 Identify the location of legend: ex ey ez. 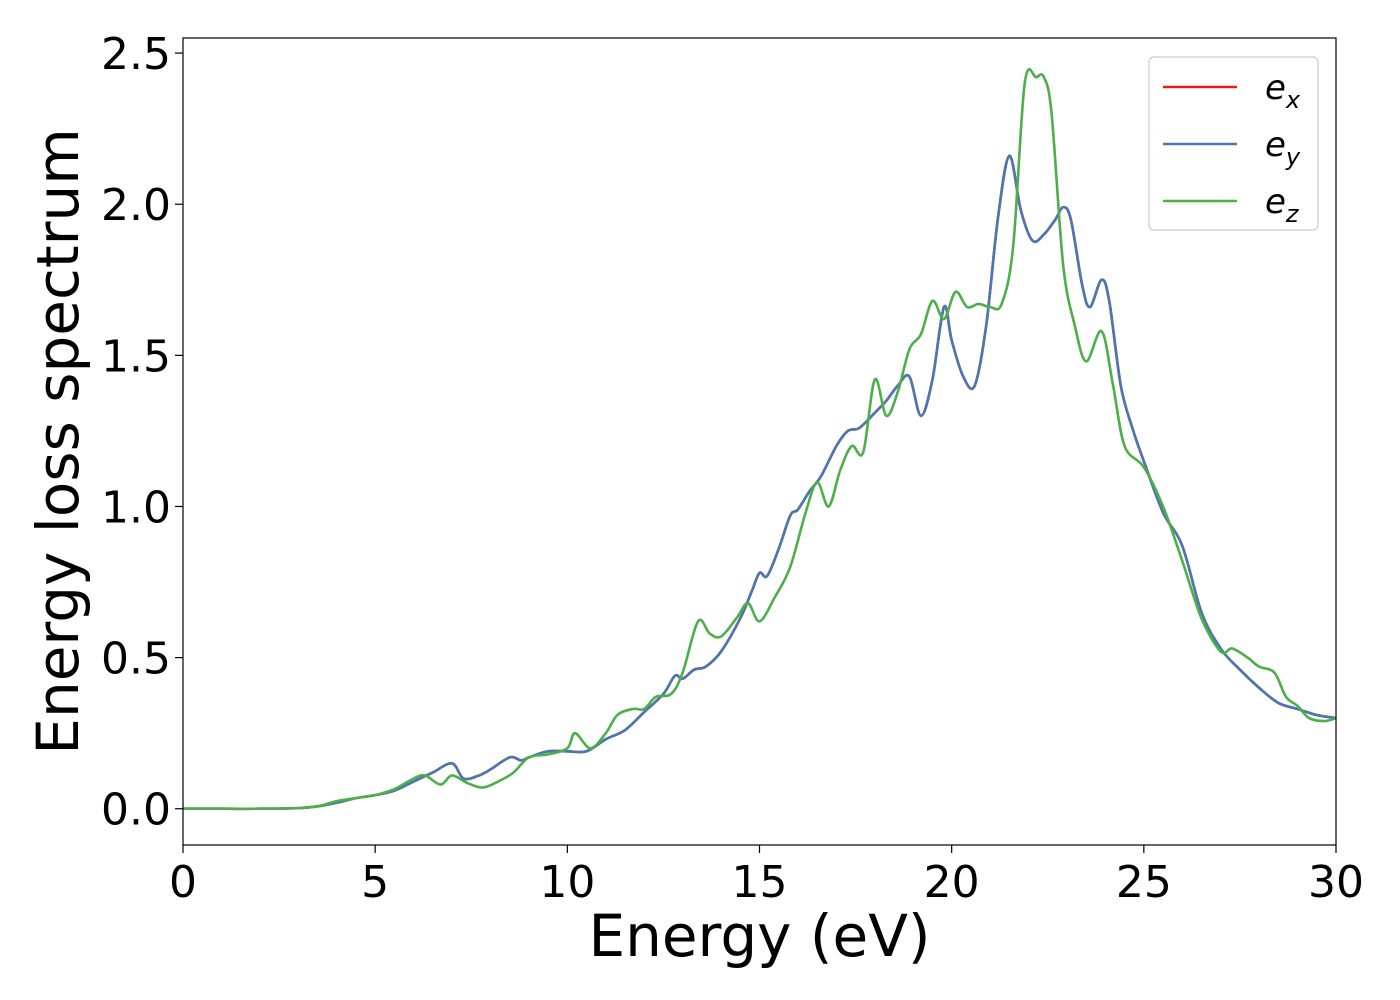
(1233, 143).